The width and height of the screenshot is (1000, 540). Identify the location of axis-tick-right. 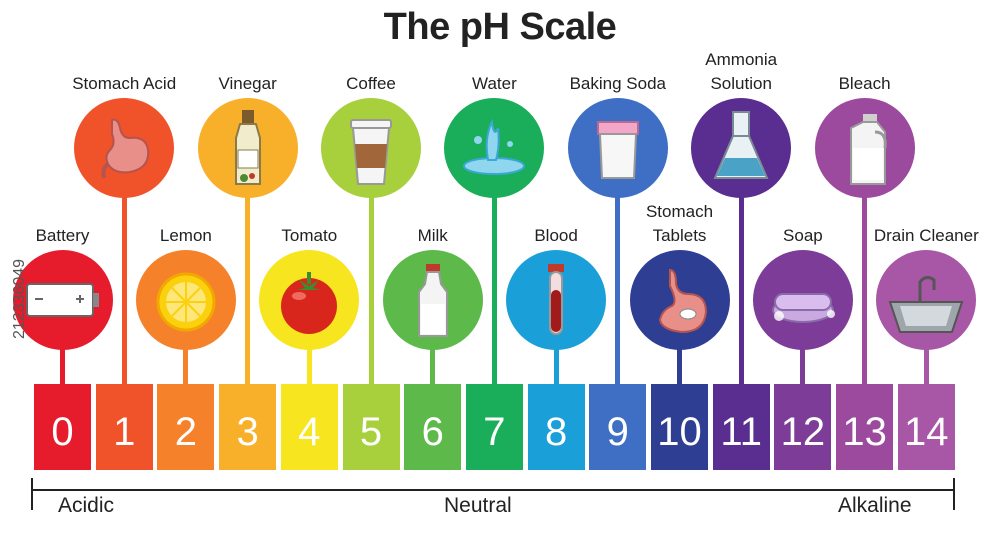
(954, 494).